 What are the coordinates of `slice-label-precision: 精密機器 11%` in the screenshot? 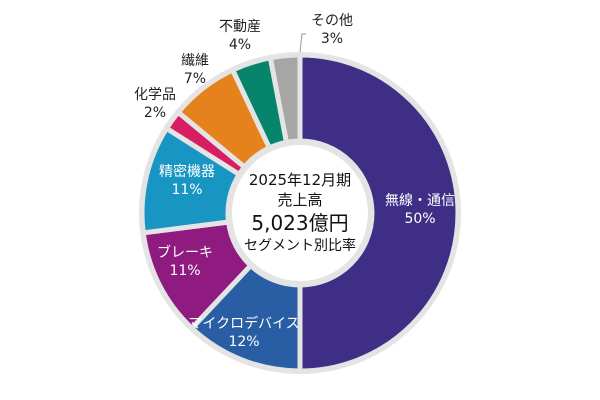 It's located at (187, 181).